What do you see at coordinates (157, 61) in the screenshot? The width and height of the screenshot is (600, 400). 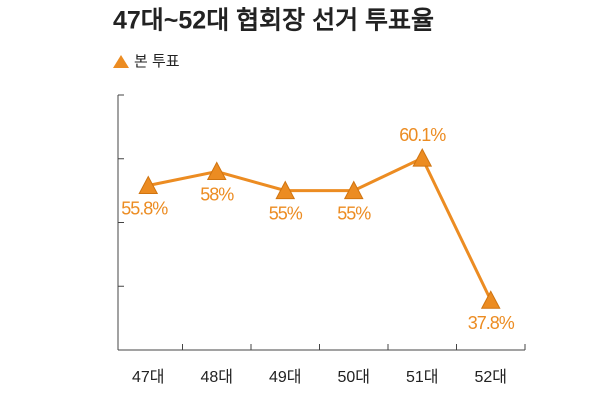 I see `legend-label: 본 투표` at bounding box center [157, 61].